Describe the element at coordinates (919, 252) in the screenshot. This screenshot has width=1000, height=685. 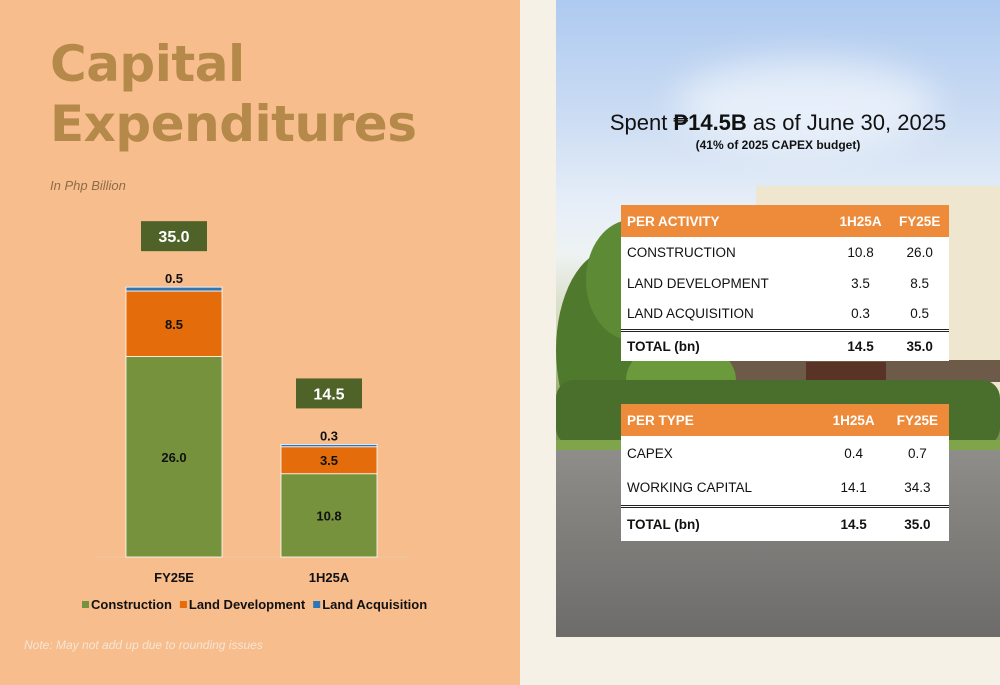
I see `row-value-fy25e: 26.0` at that location.